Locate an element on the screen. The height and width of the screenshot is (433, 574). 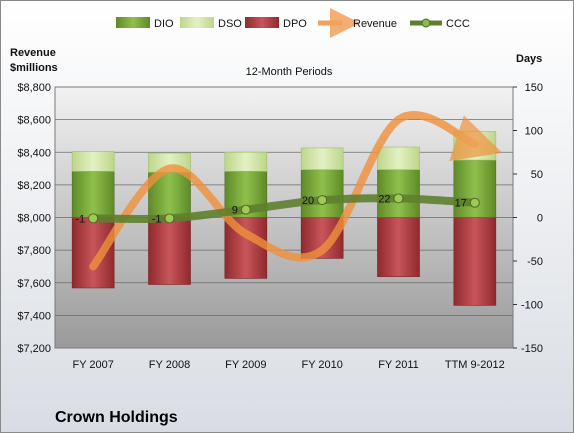
category-label: FY 2008 is located at coordinates (169, 365).